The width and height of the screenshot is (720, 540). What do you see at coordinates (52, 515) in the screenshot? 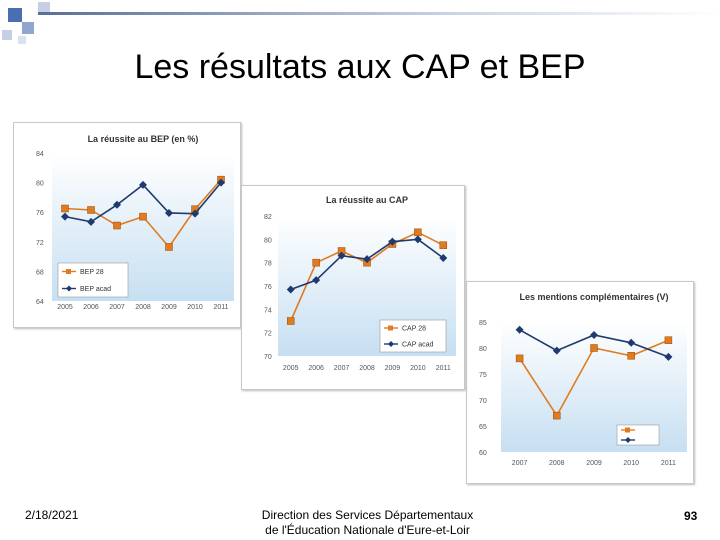
I see `footer-date: 2/18/2021` at bounding box center [52, 515].